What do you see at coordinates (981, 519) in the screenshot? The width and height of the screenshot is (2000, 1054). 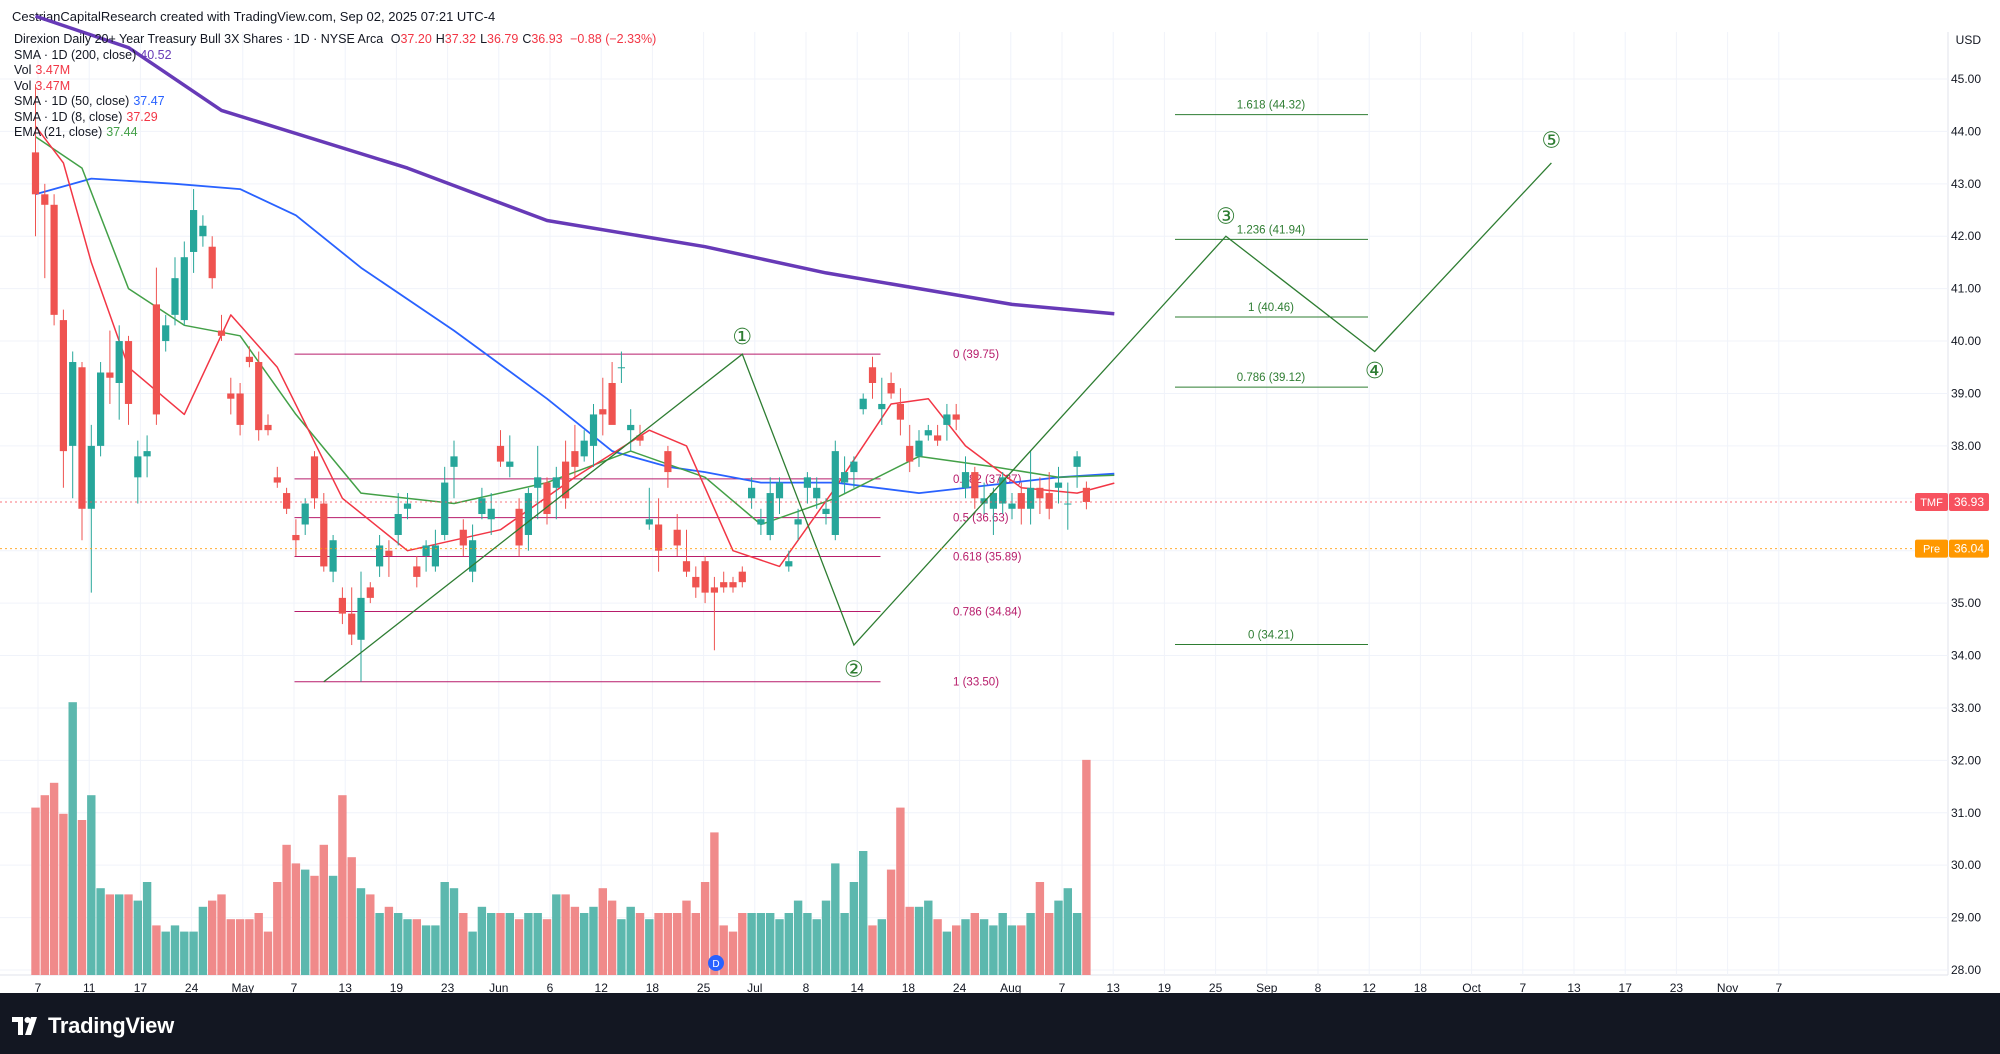 I see `fib-retracement-label: 0.5 (36.63)` at bounding box center [981, 519].